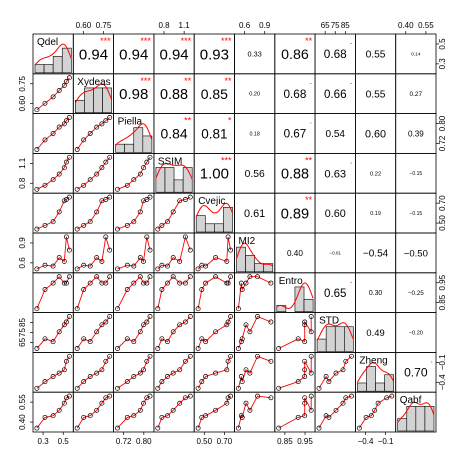 This screenshot has height=474, width=474. Describe the element at coordinates (53, 372) in the screenshot. I see `cell-zheng-qdel` at that location.